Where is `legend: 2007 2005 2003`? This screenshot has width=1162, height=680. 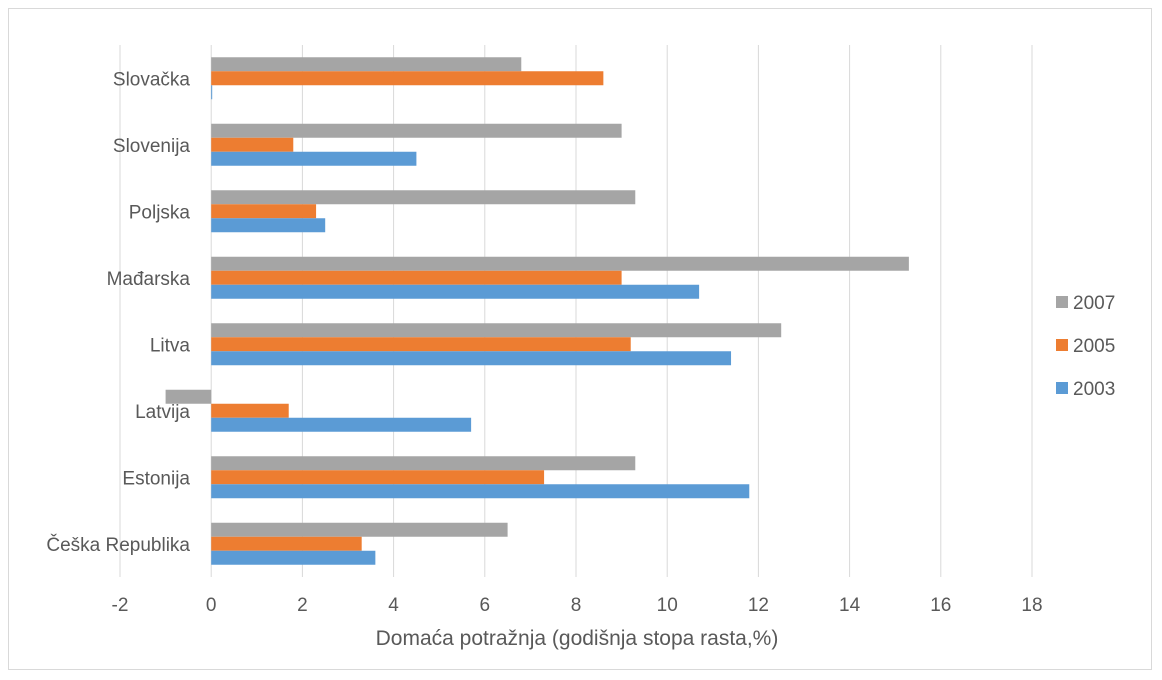
legend: 2007 2005 2003 is located at coordinates (1085, 346).